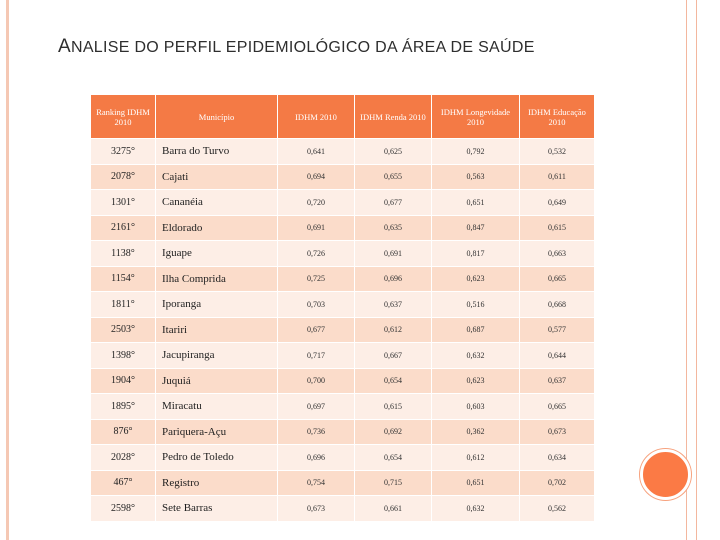 This screenshot has width=720, height=540. I want to click on cell-municipio: Jacupiranga, so click(216, 355).